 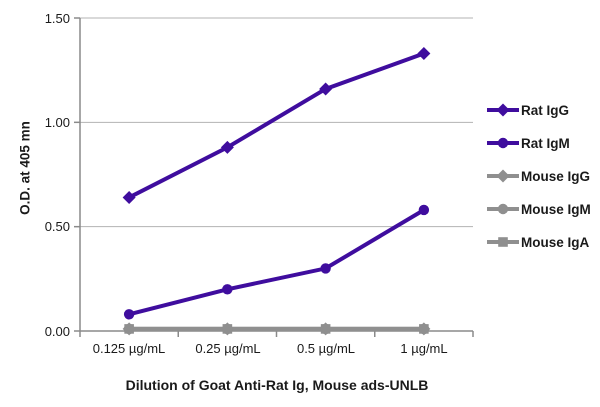 I want to click on legend-label: Rat IgG, so click(x=545, y=110).